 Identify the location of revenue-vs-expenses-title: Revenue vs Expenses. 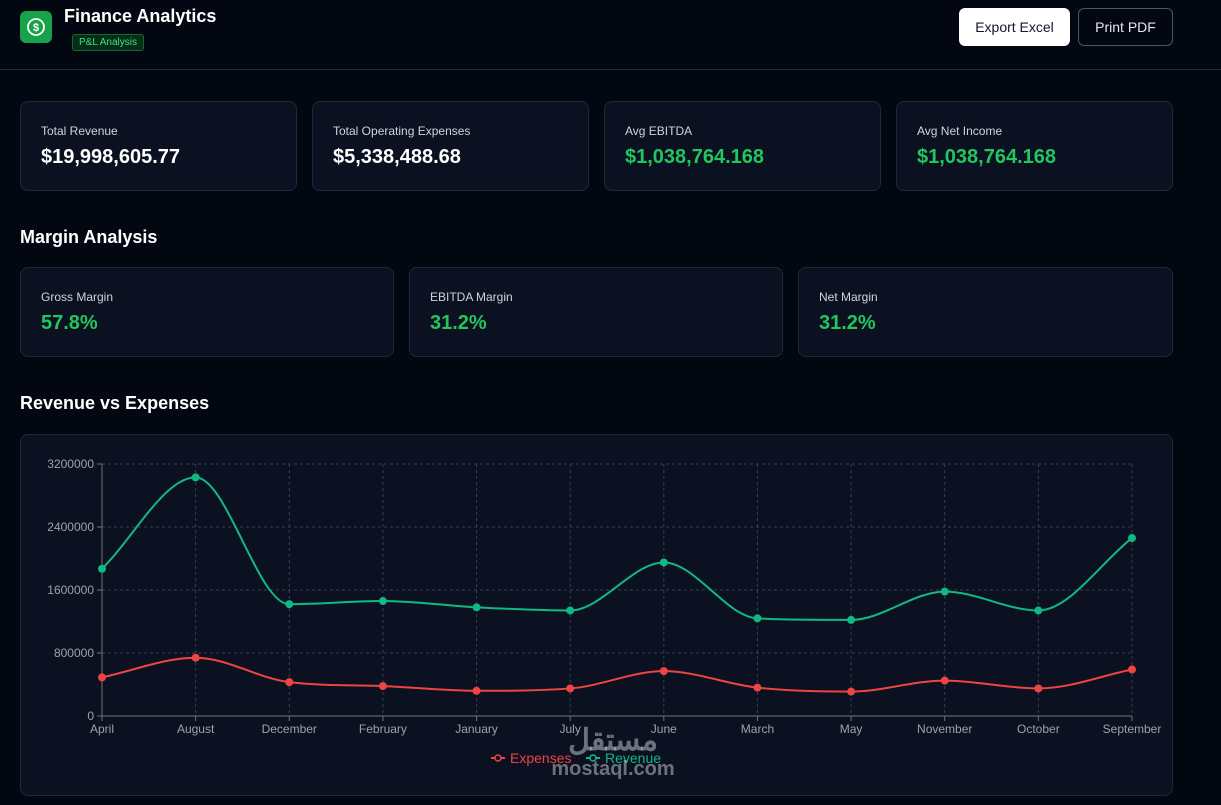
(115, 403).